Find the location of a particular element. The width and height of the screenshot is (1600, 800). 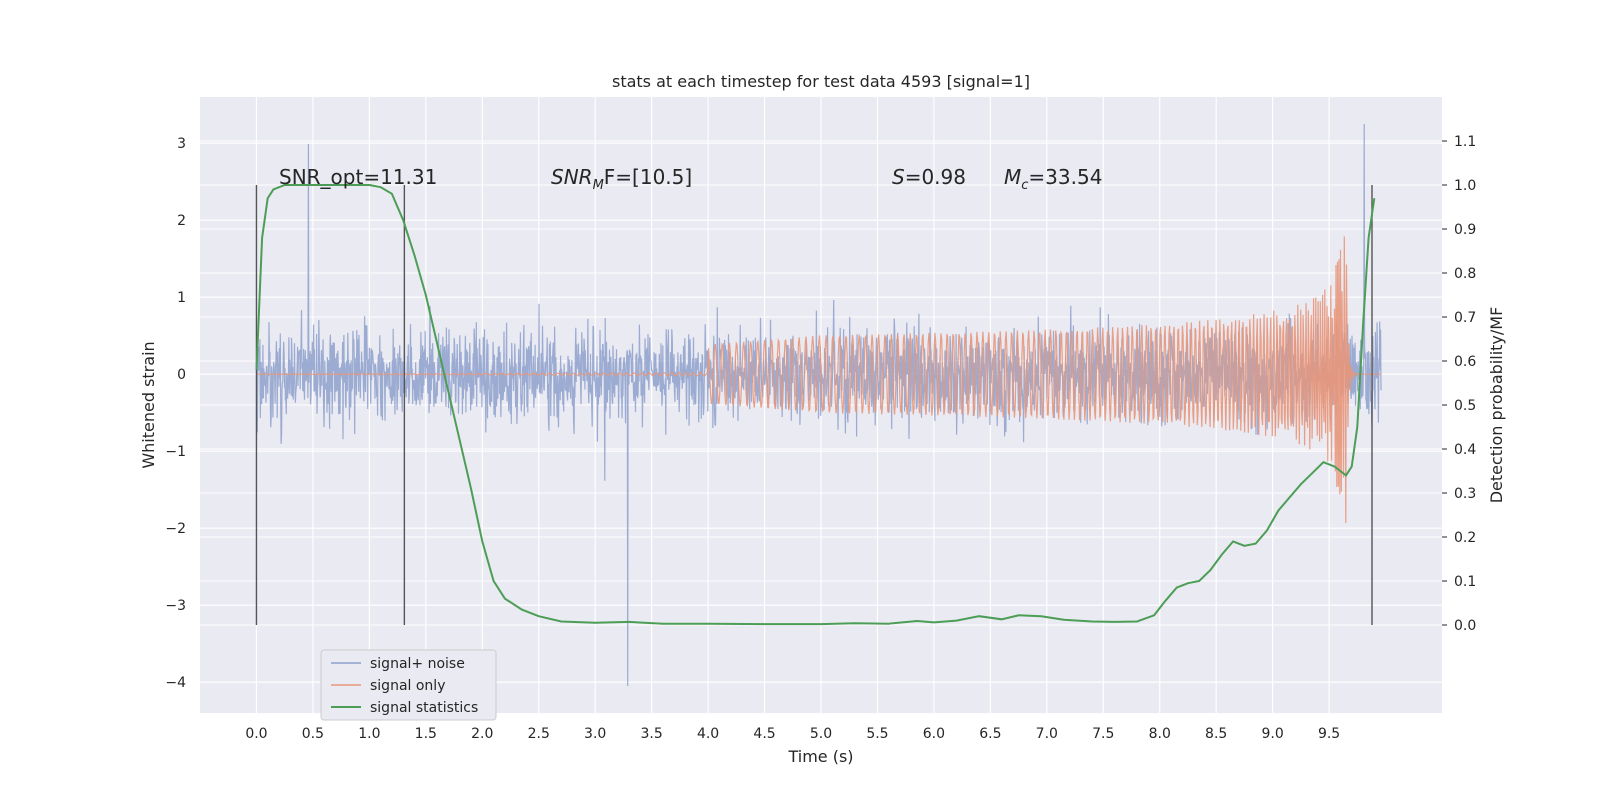

y-right-tick-label: 0.1 is located at coordinates (1465, 582).